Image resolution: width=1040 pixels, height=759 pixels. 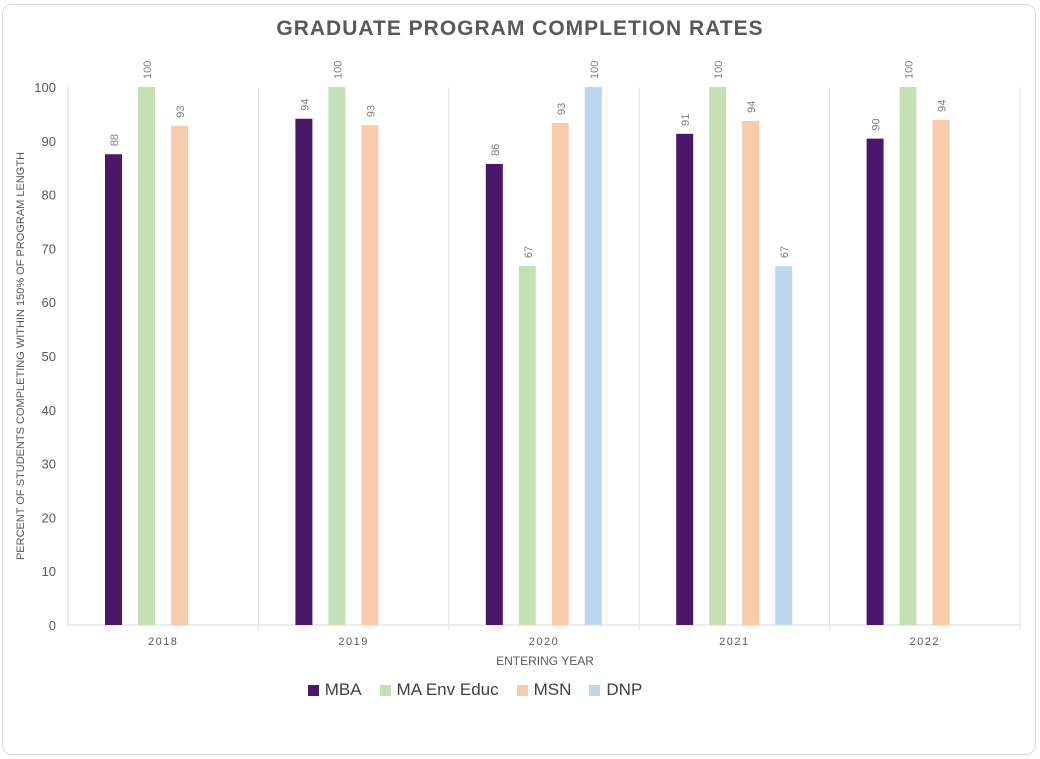 I want to click on x-tick-label: 2020, so click(x=544, y=642).